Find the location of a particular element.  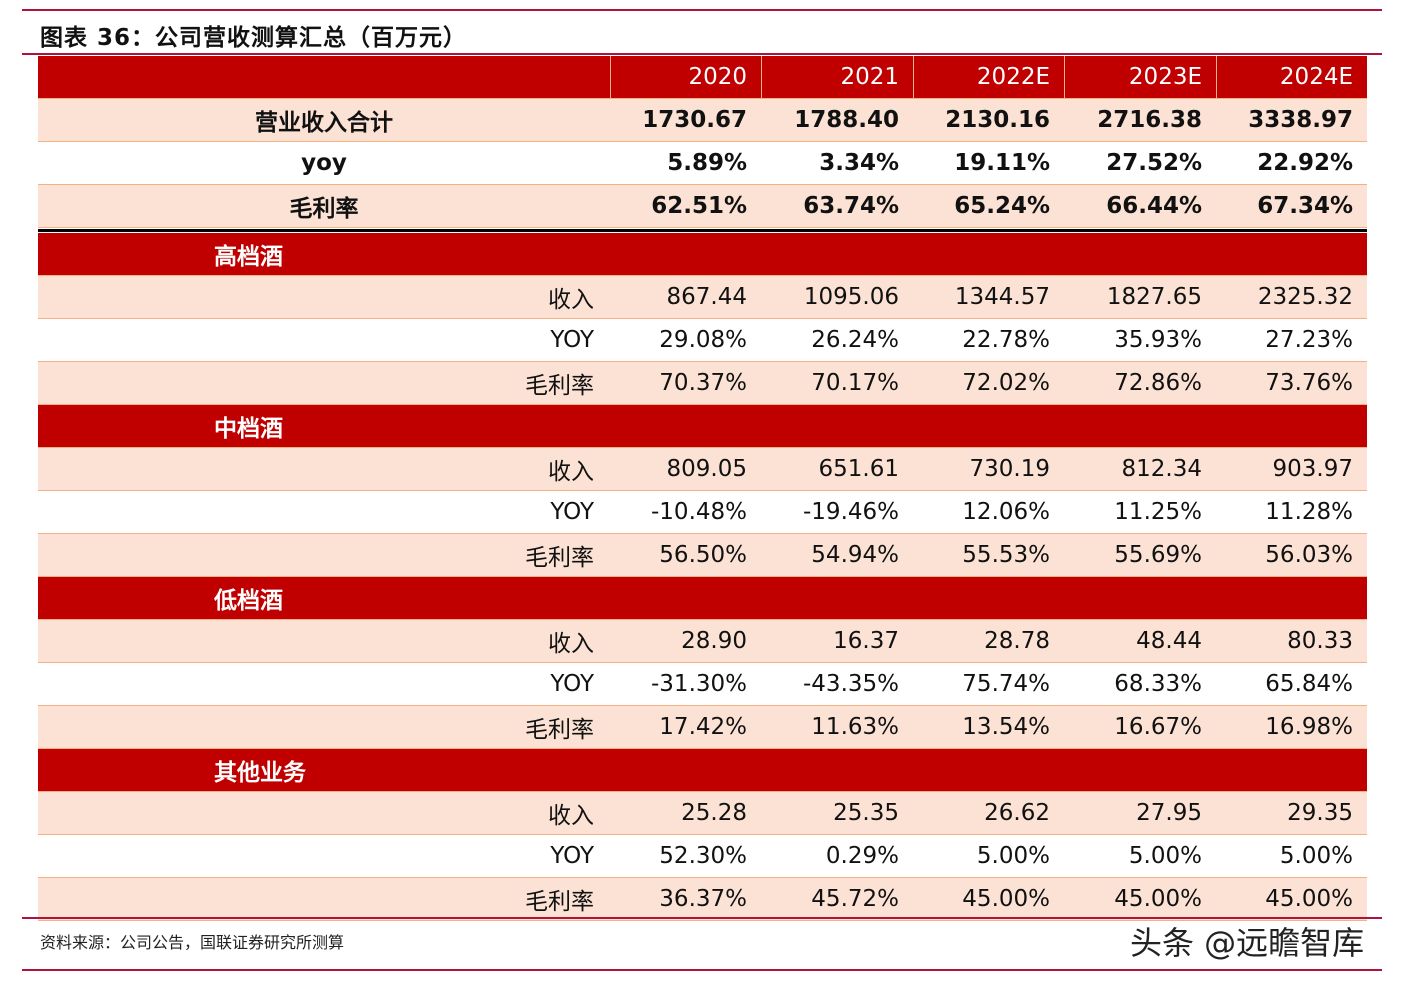

cell-value: 28.90 is located at coordinates (714, 641).